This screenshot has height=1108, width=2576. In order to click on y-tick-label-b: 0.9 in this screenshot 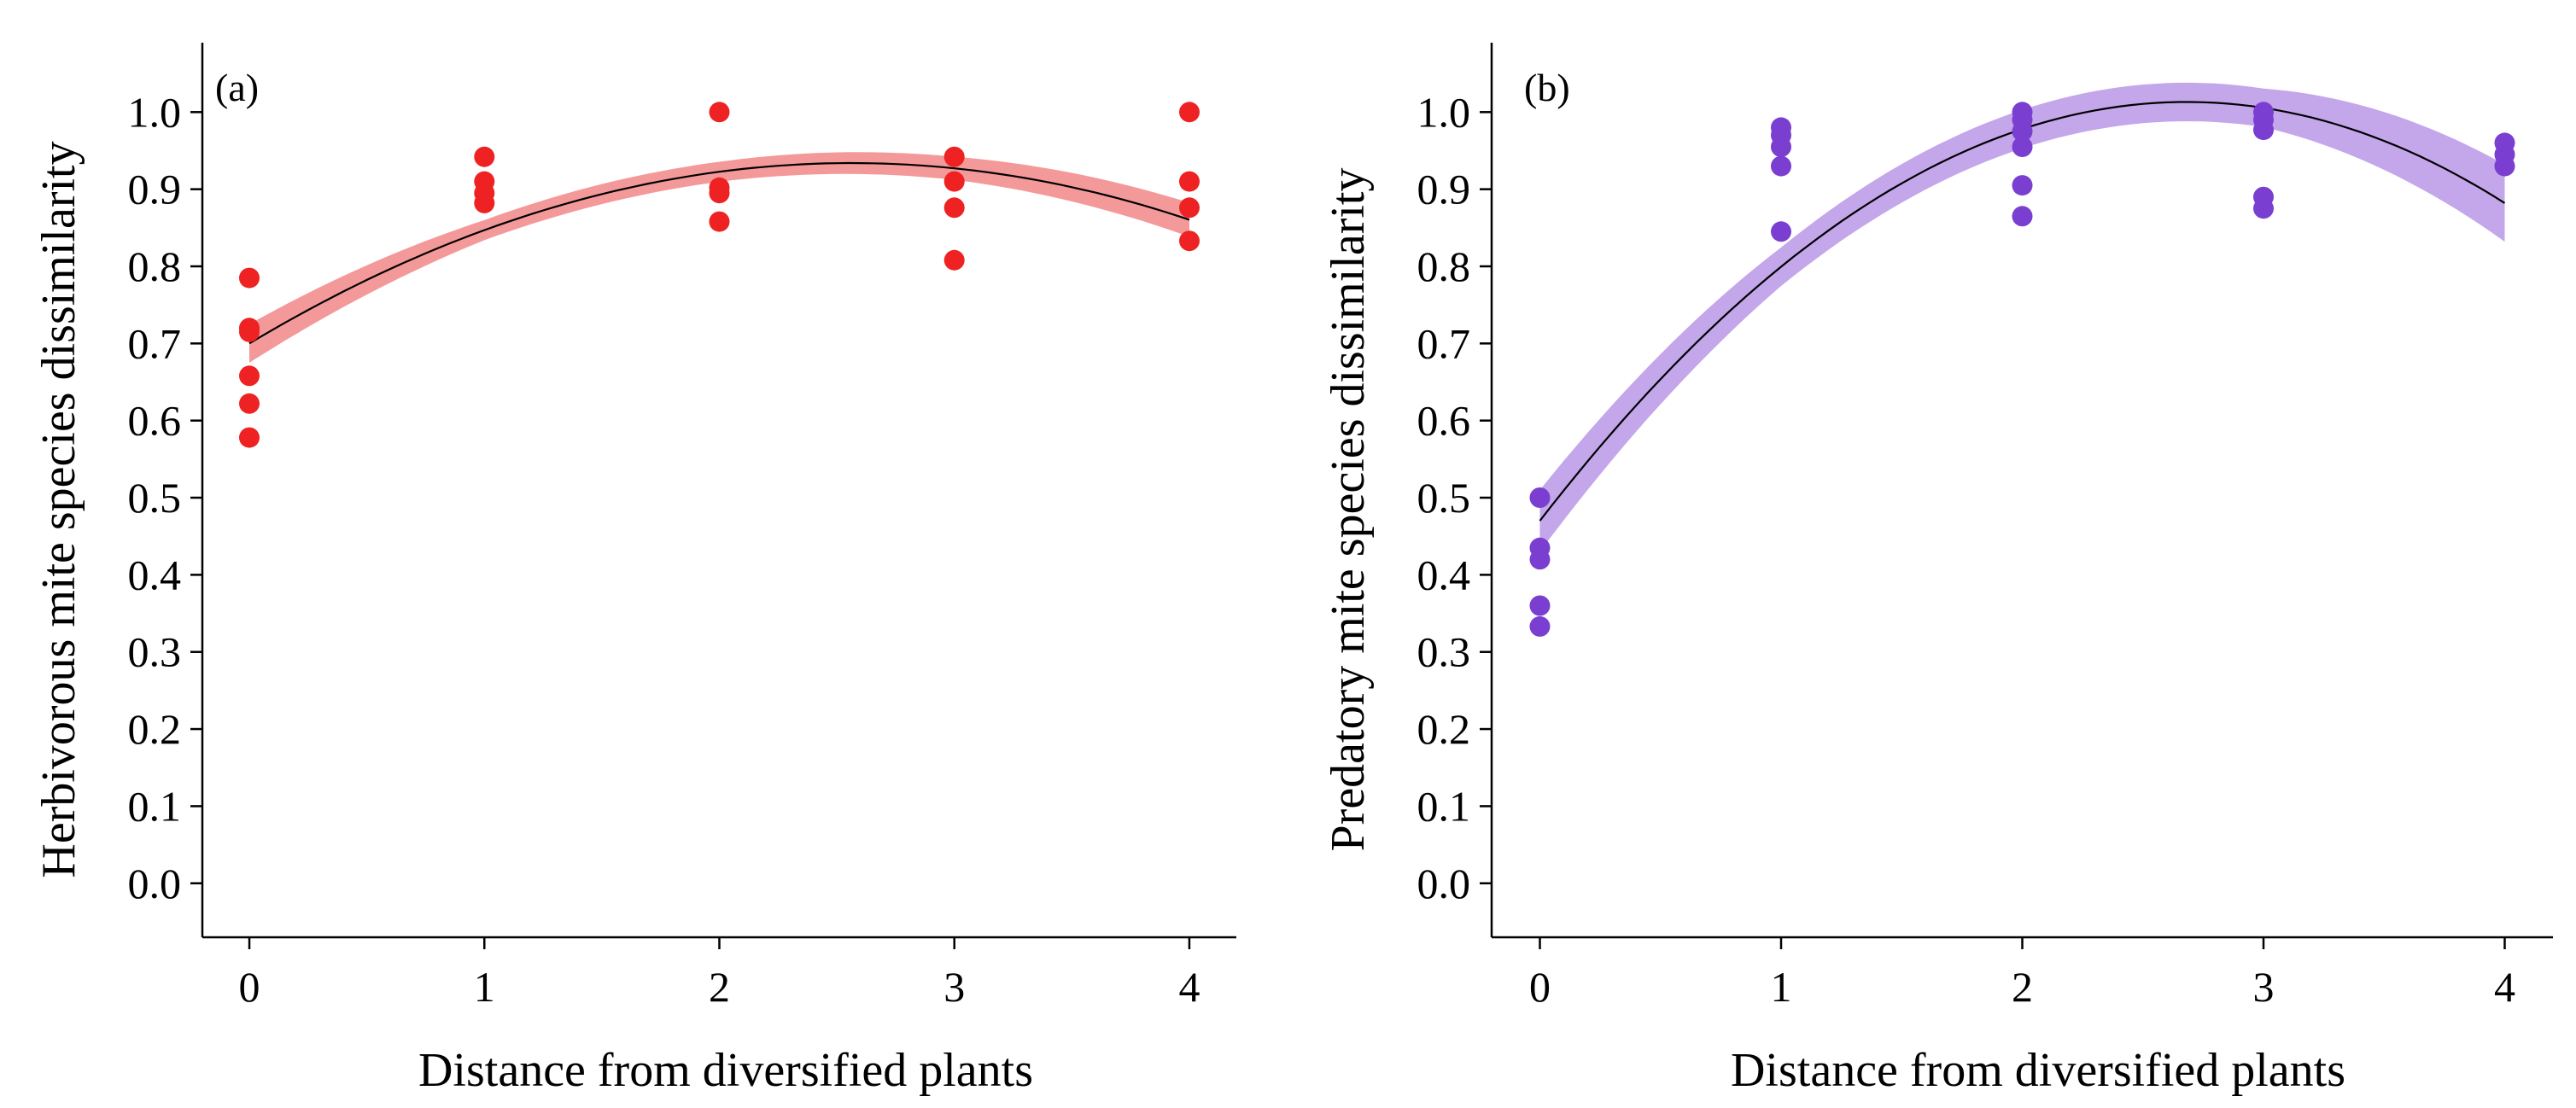, I will do `click(1444, 189)`.